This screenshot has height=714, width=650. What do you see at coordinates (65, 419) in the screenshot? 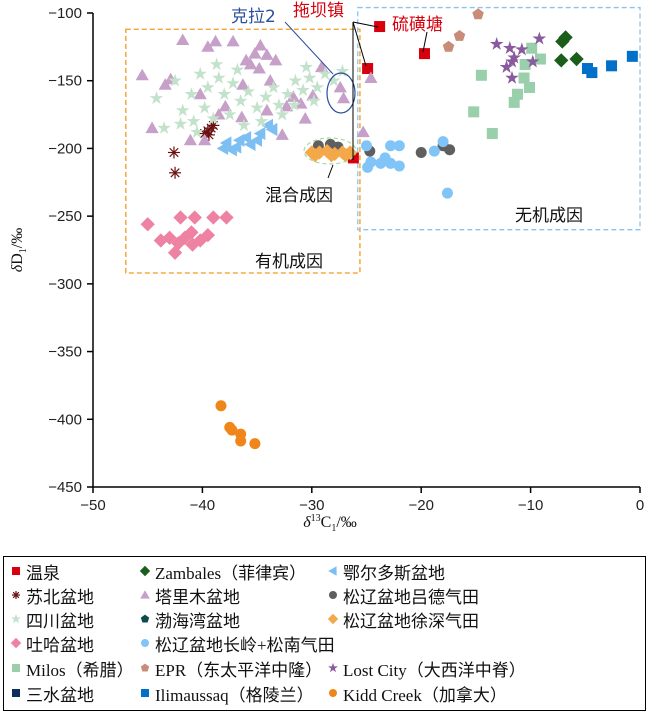
I see `y-tick-label: −400` at bounding box center [65, 419].